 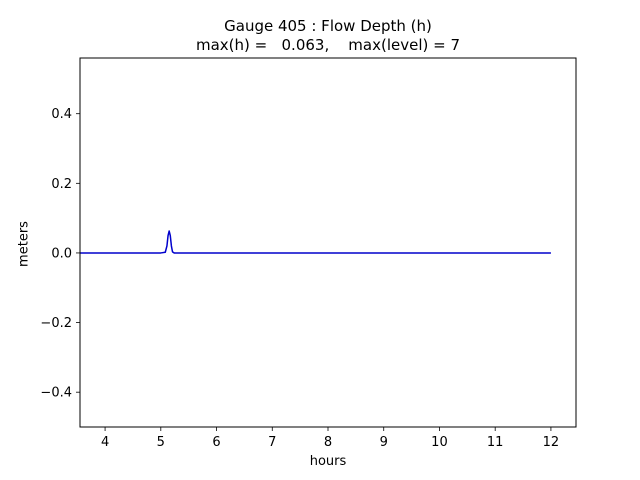 I want to click on y-tick-label: 0.0, so click(x=61, y=253).